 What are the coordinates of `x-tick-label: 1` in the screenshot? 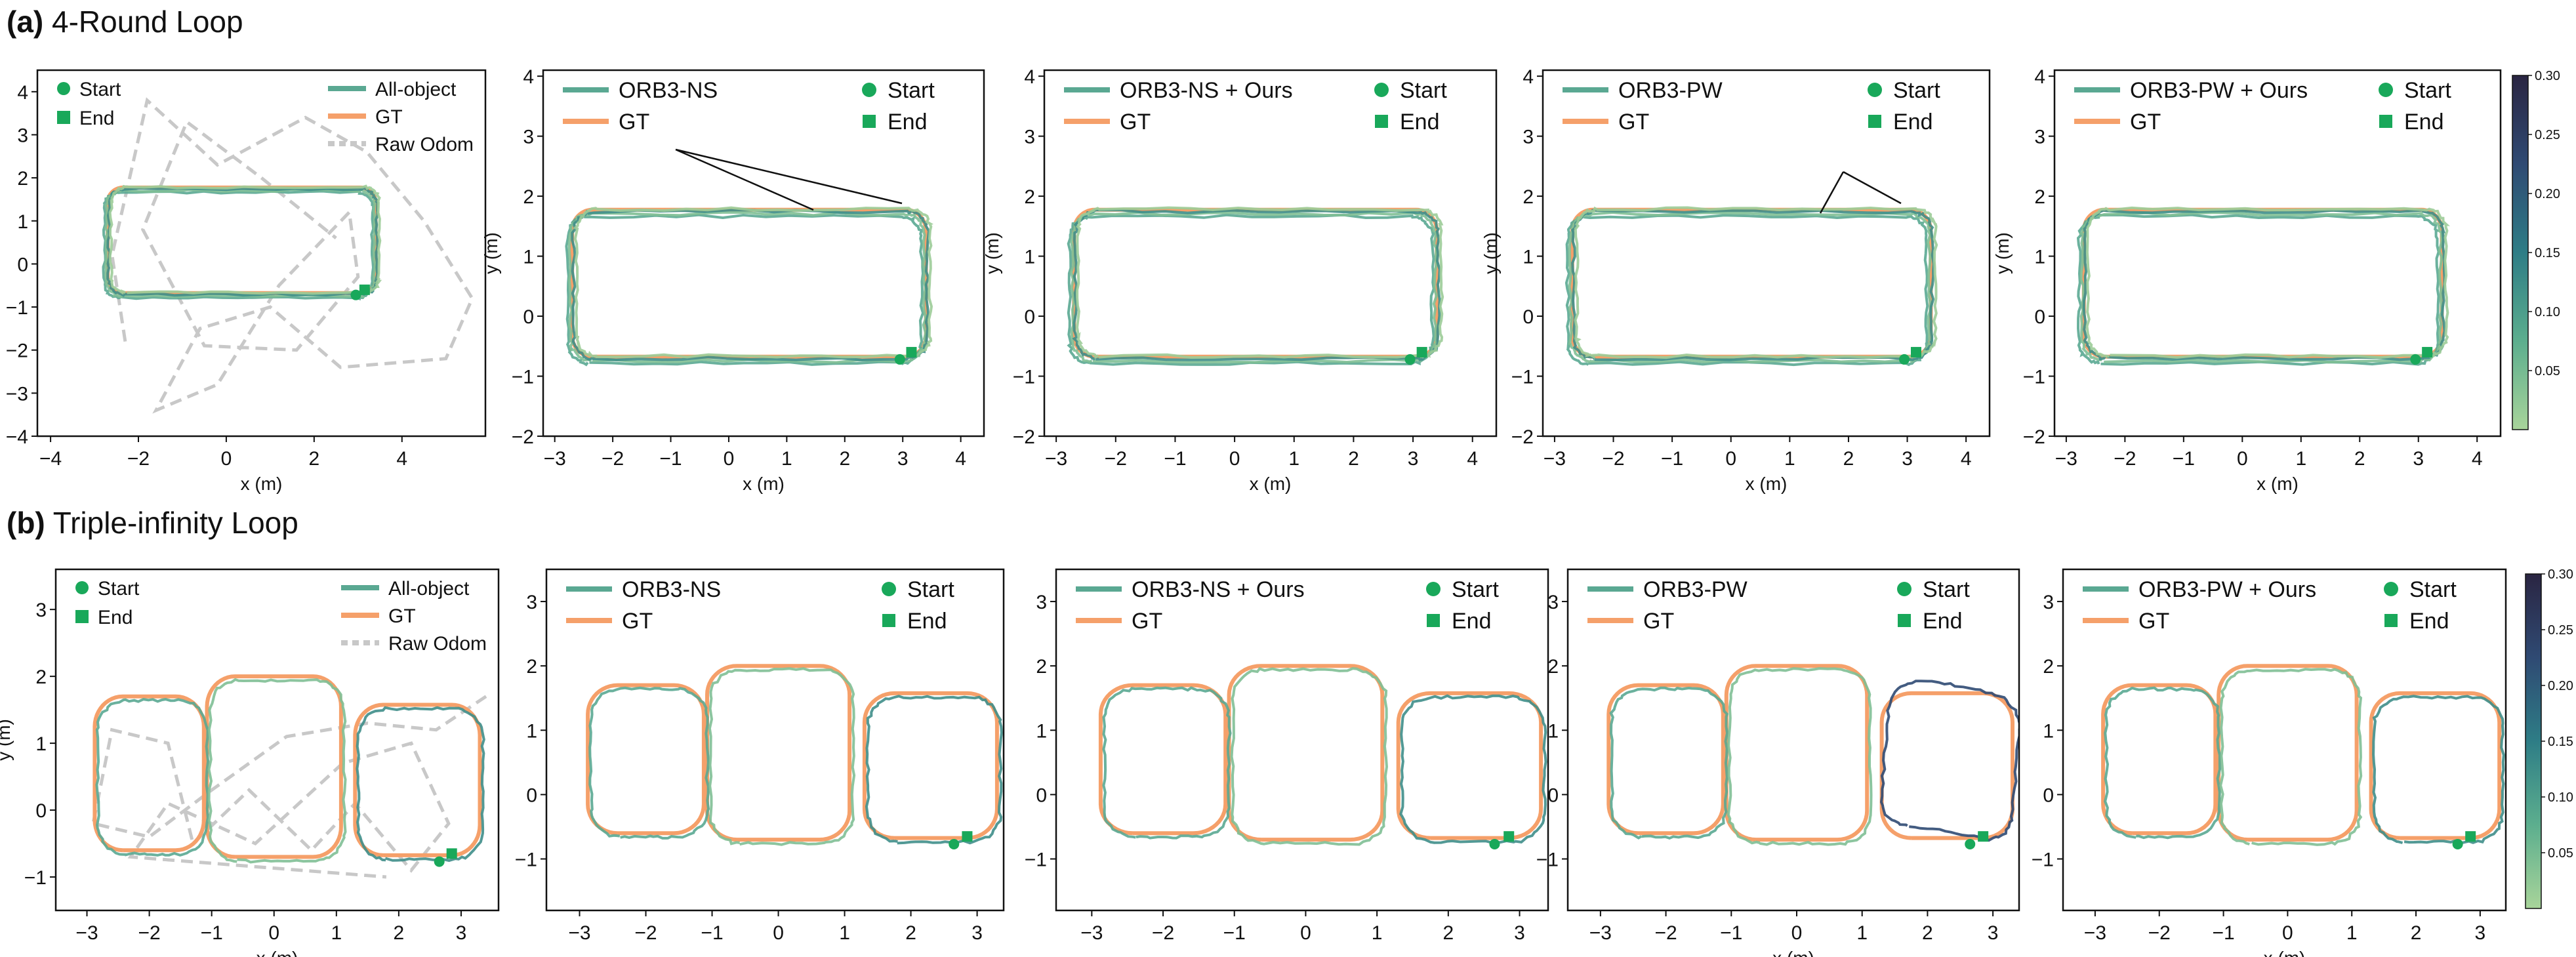 It's located at (2352, 933).